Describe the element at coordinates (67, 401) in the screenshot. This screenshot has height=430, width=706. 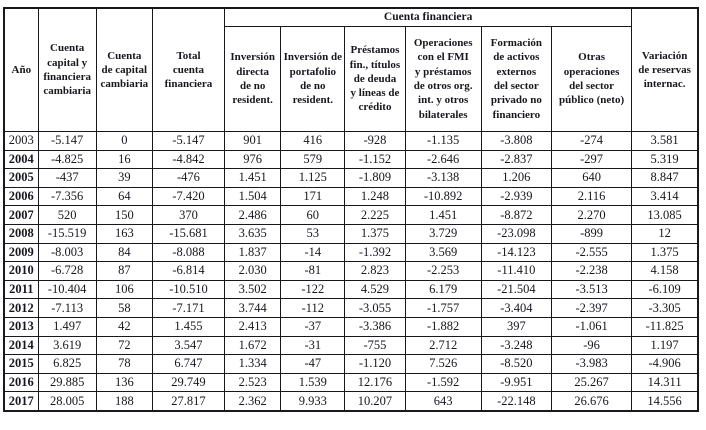
I see `value-cell: 28.005` at that location.